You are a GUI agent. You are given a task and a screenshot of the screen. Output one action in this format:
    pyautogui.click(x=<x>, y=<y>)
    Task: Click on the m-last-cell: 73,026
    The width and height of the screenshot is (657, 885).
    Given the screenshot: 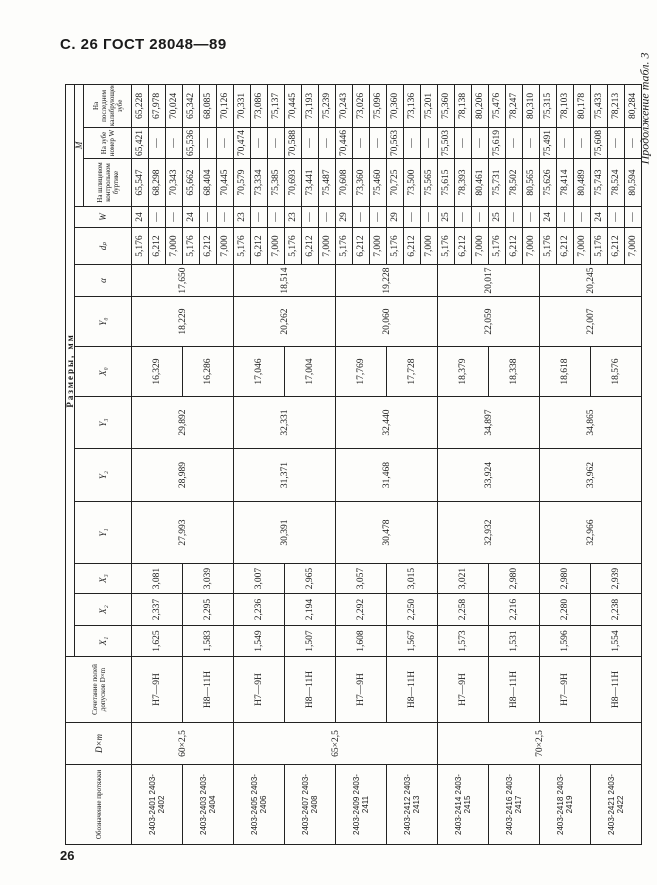 What is the action you would take?
    pyautogui.click(x=361, y=106)
    